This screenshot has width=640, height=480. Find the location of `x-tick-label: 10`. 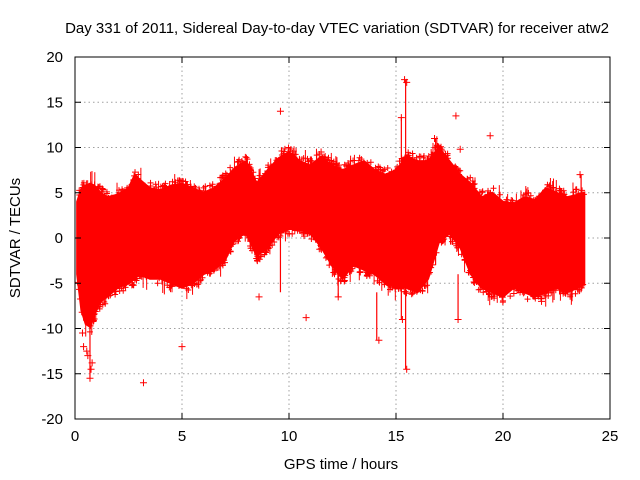

x-tick-label: 10 is located at coordinates (289, 436).